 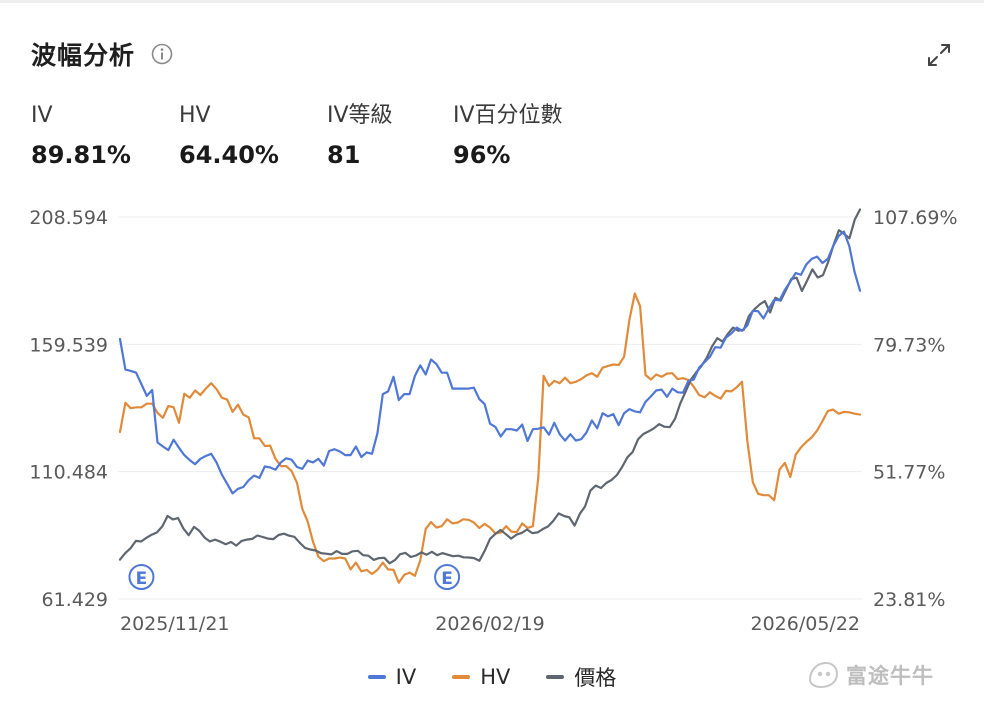 I want to click on y-right-tick-label: 79.73%, so click(x=909, y=345).